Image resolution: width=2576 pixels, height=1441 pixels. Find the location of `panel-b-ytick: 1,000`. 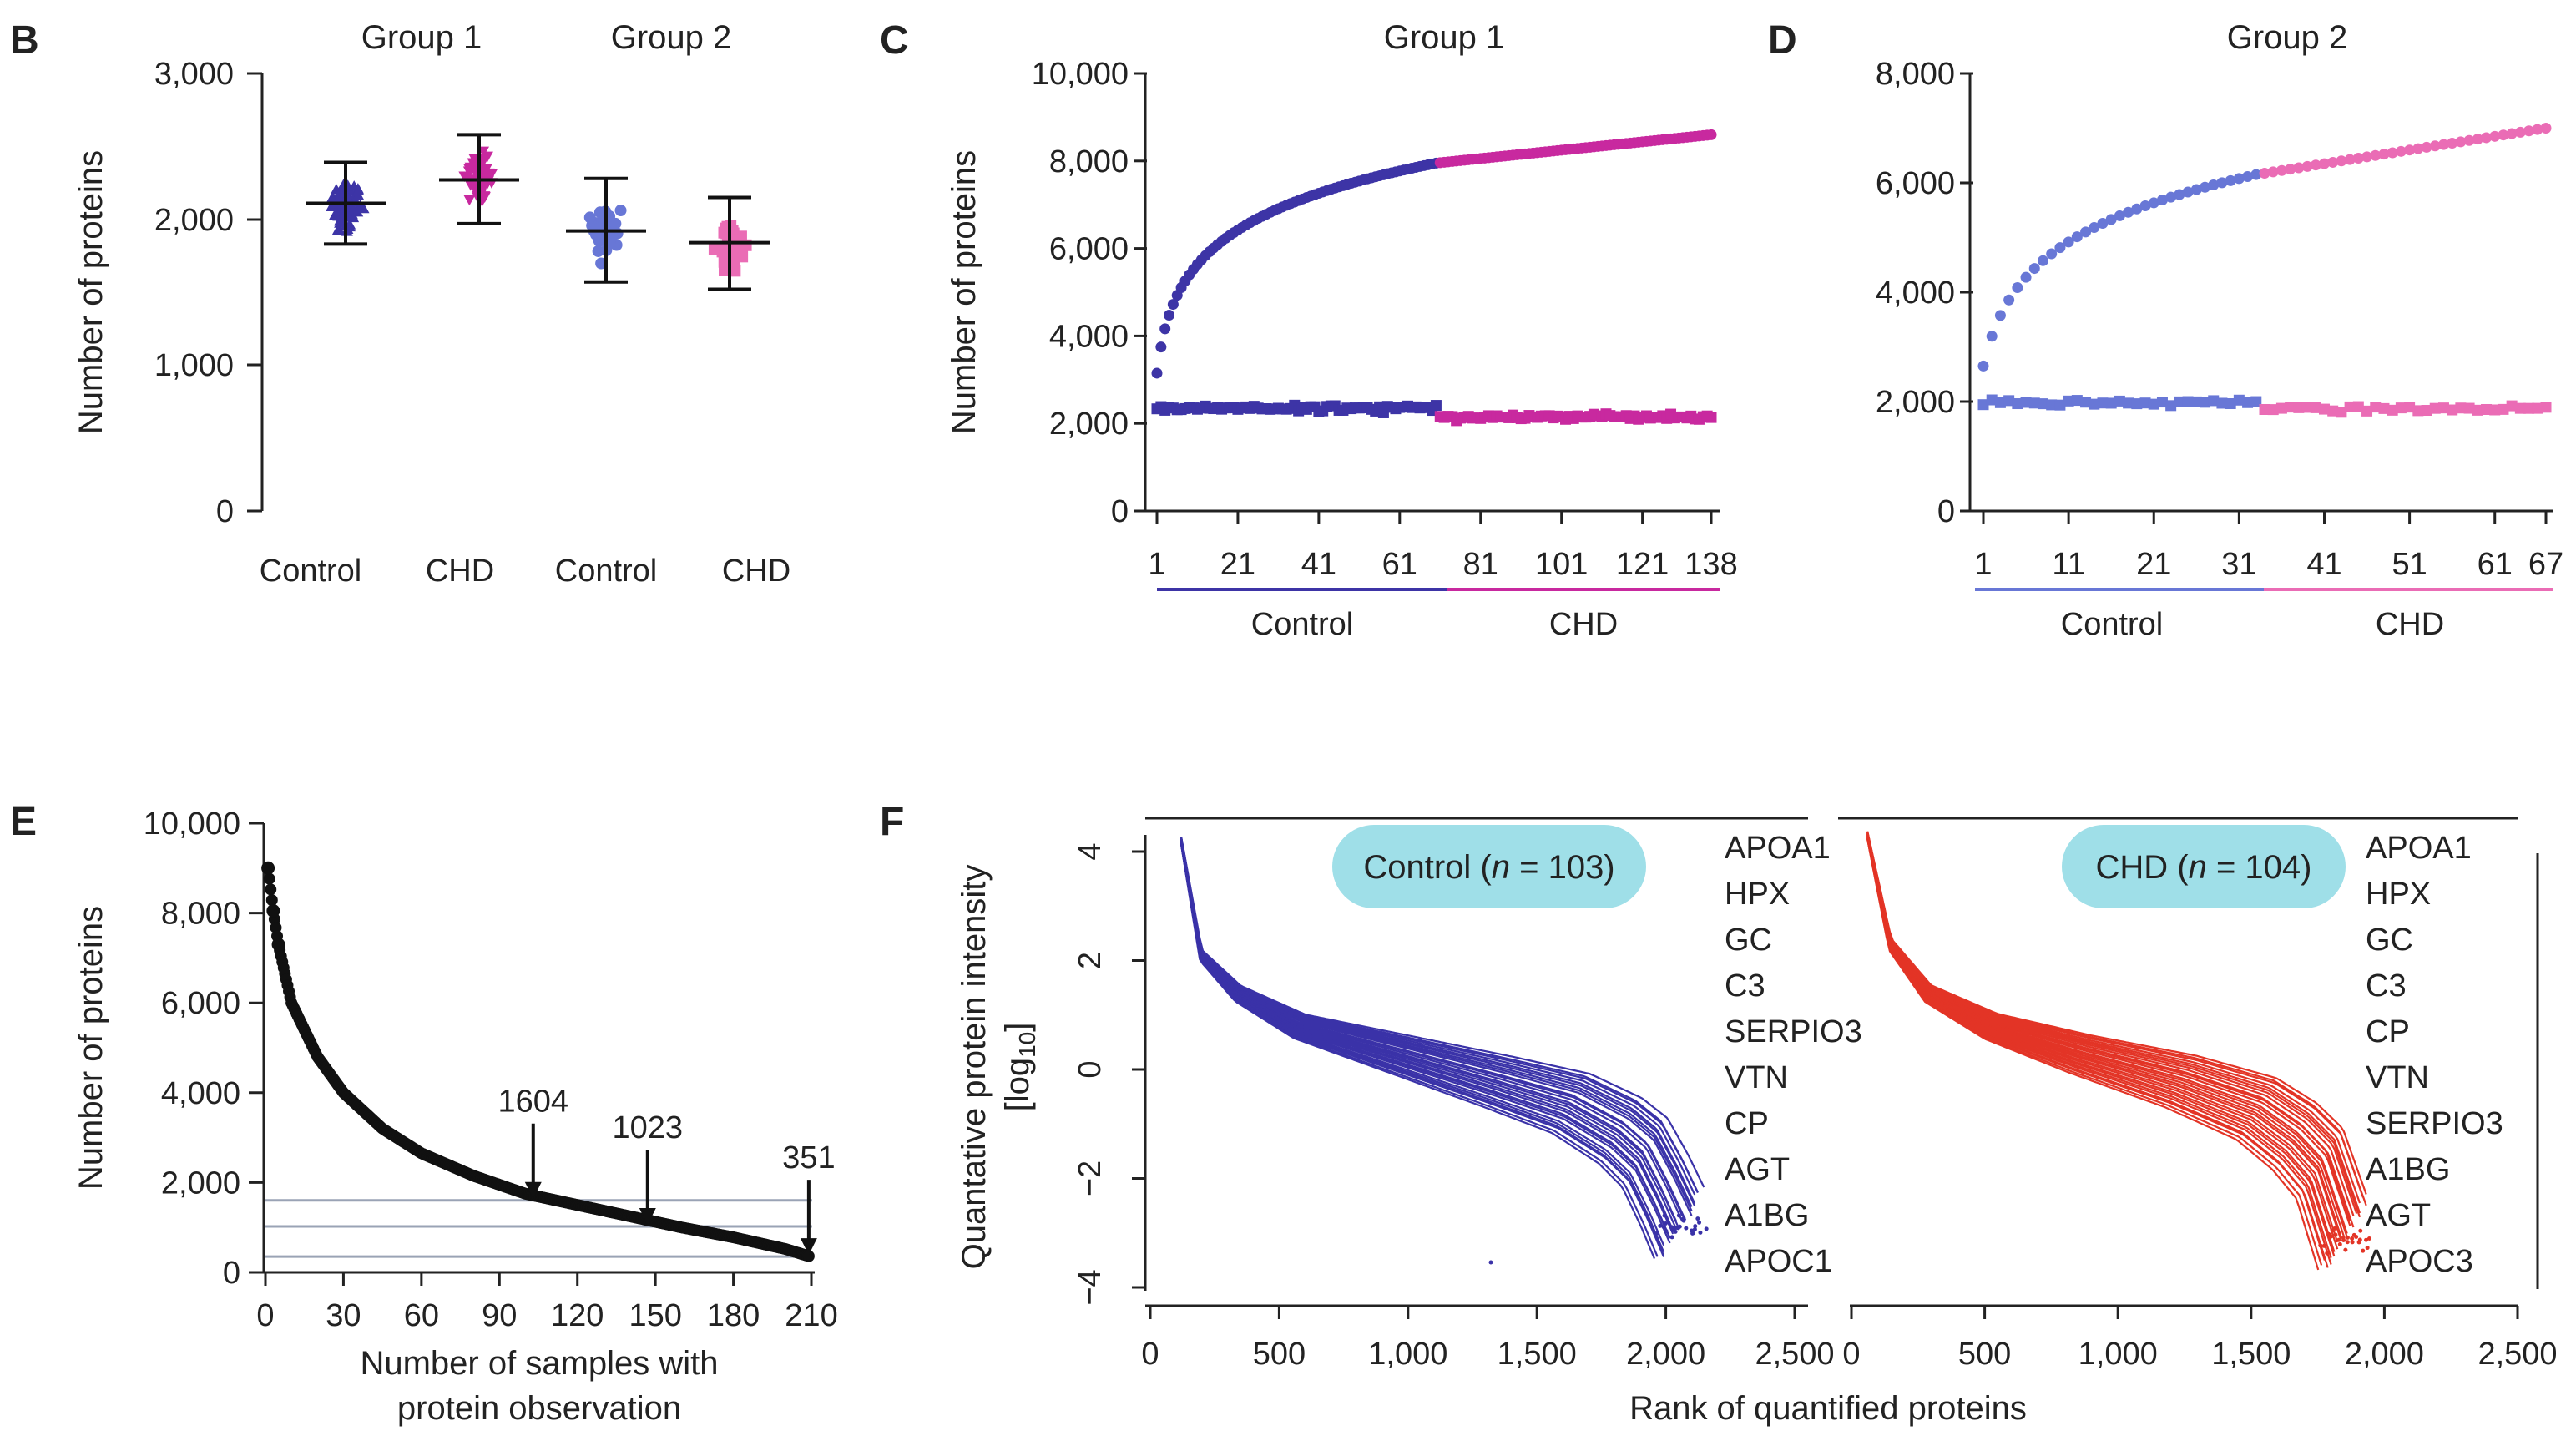

panel-b-ytick: 1,000 is located at coordinates (194, 366).